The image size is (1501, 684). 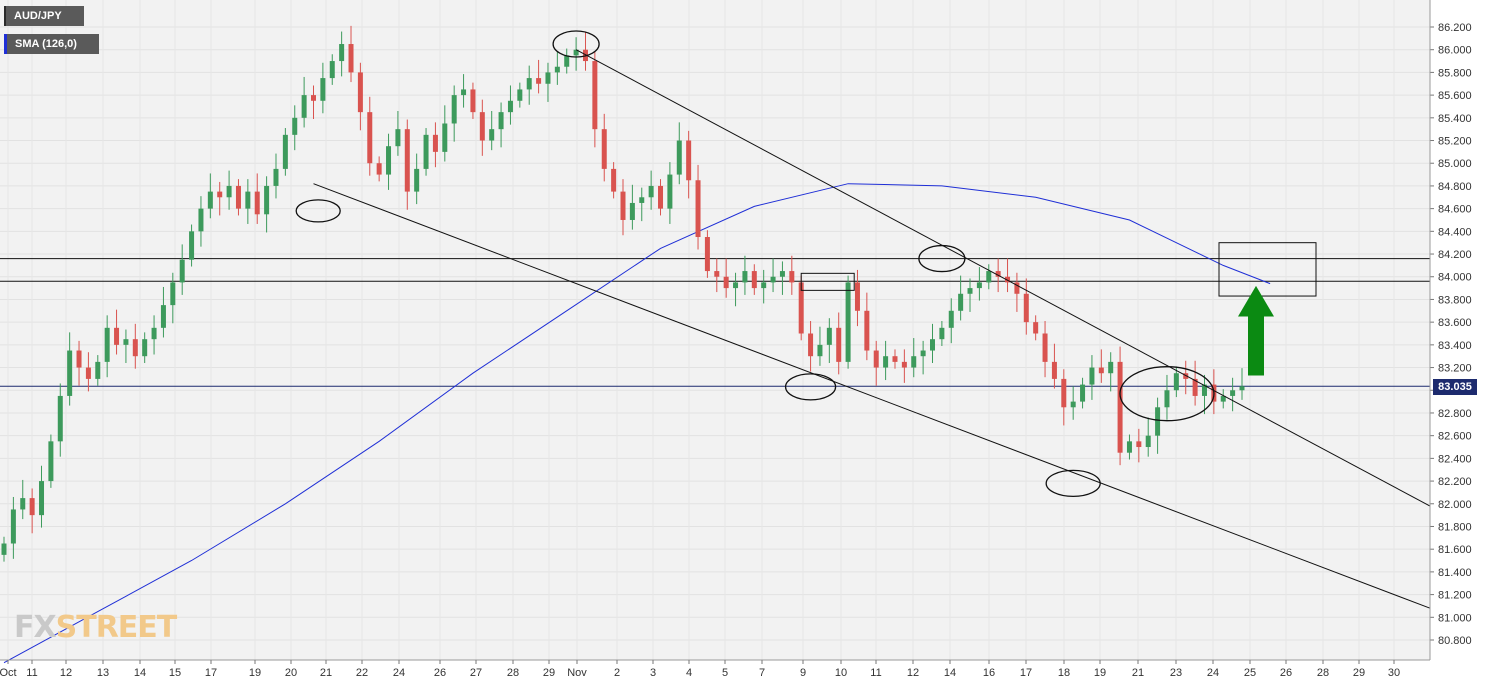 I want to click on x-tick-label: 4, so click(x=689, y=673).